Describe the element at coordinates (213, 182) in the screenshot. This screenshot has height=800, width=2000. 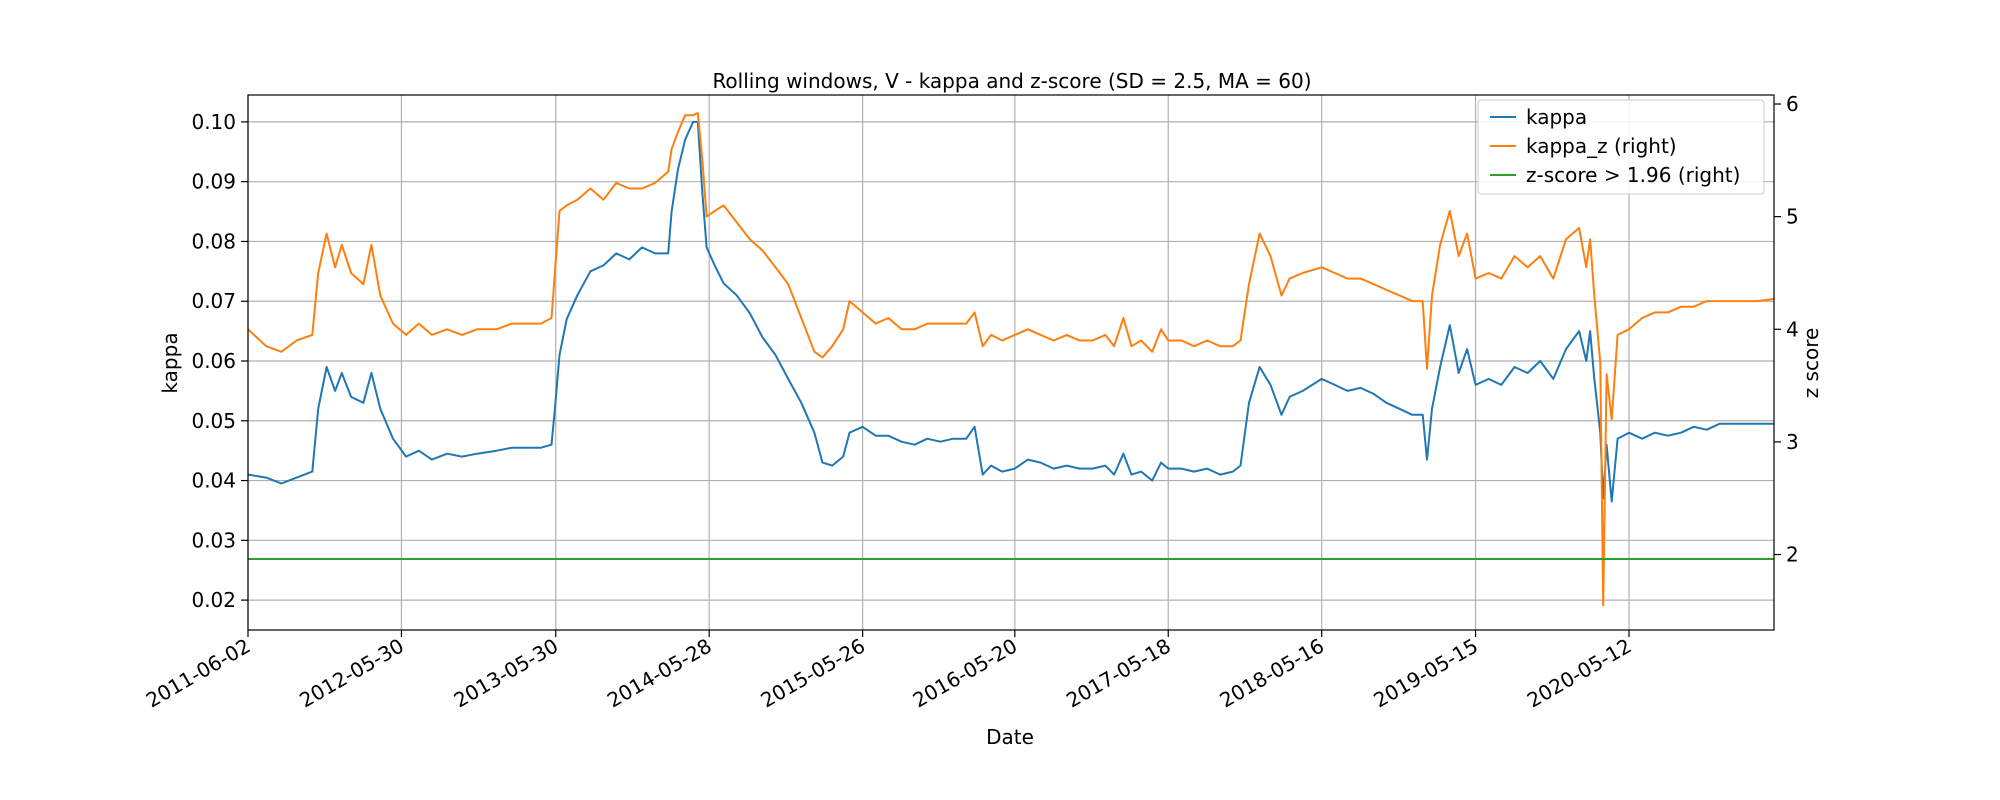
I see `y-tick-label: 0.09` at that location.